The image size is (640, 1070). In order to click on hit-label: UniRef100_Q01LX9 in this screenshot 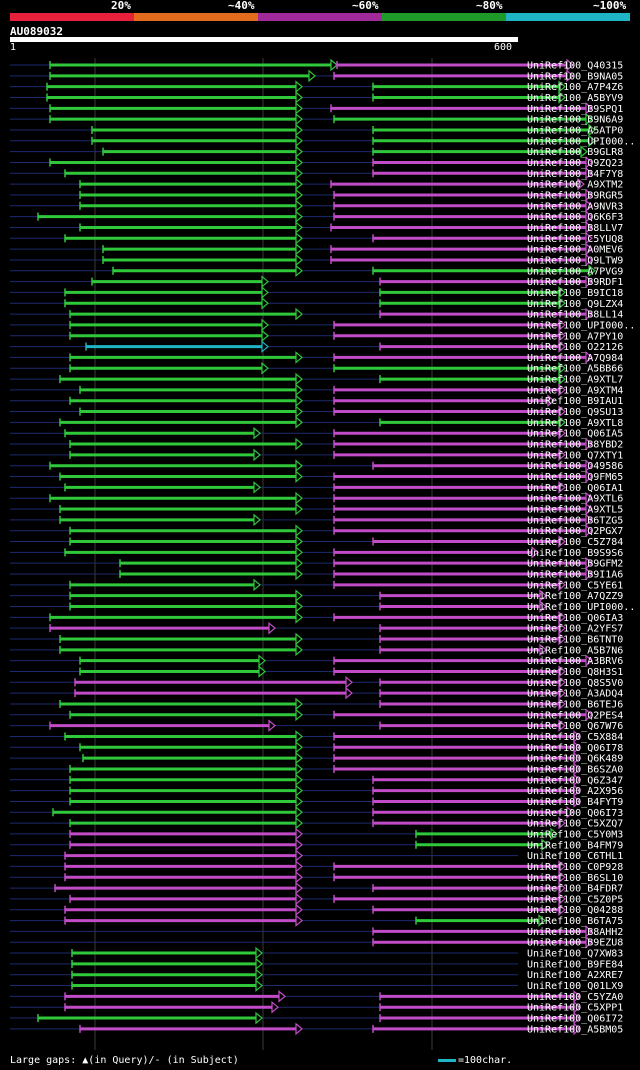, I will do `click(575, 986)`.